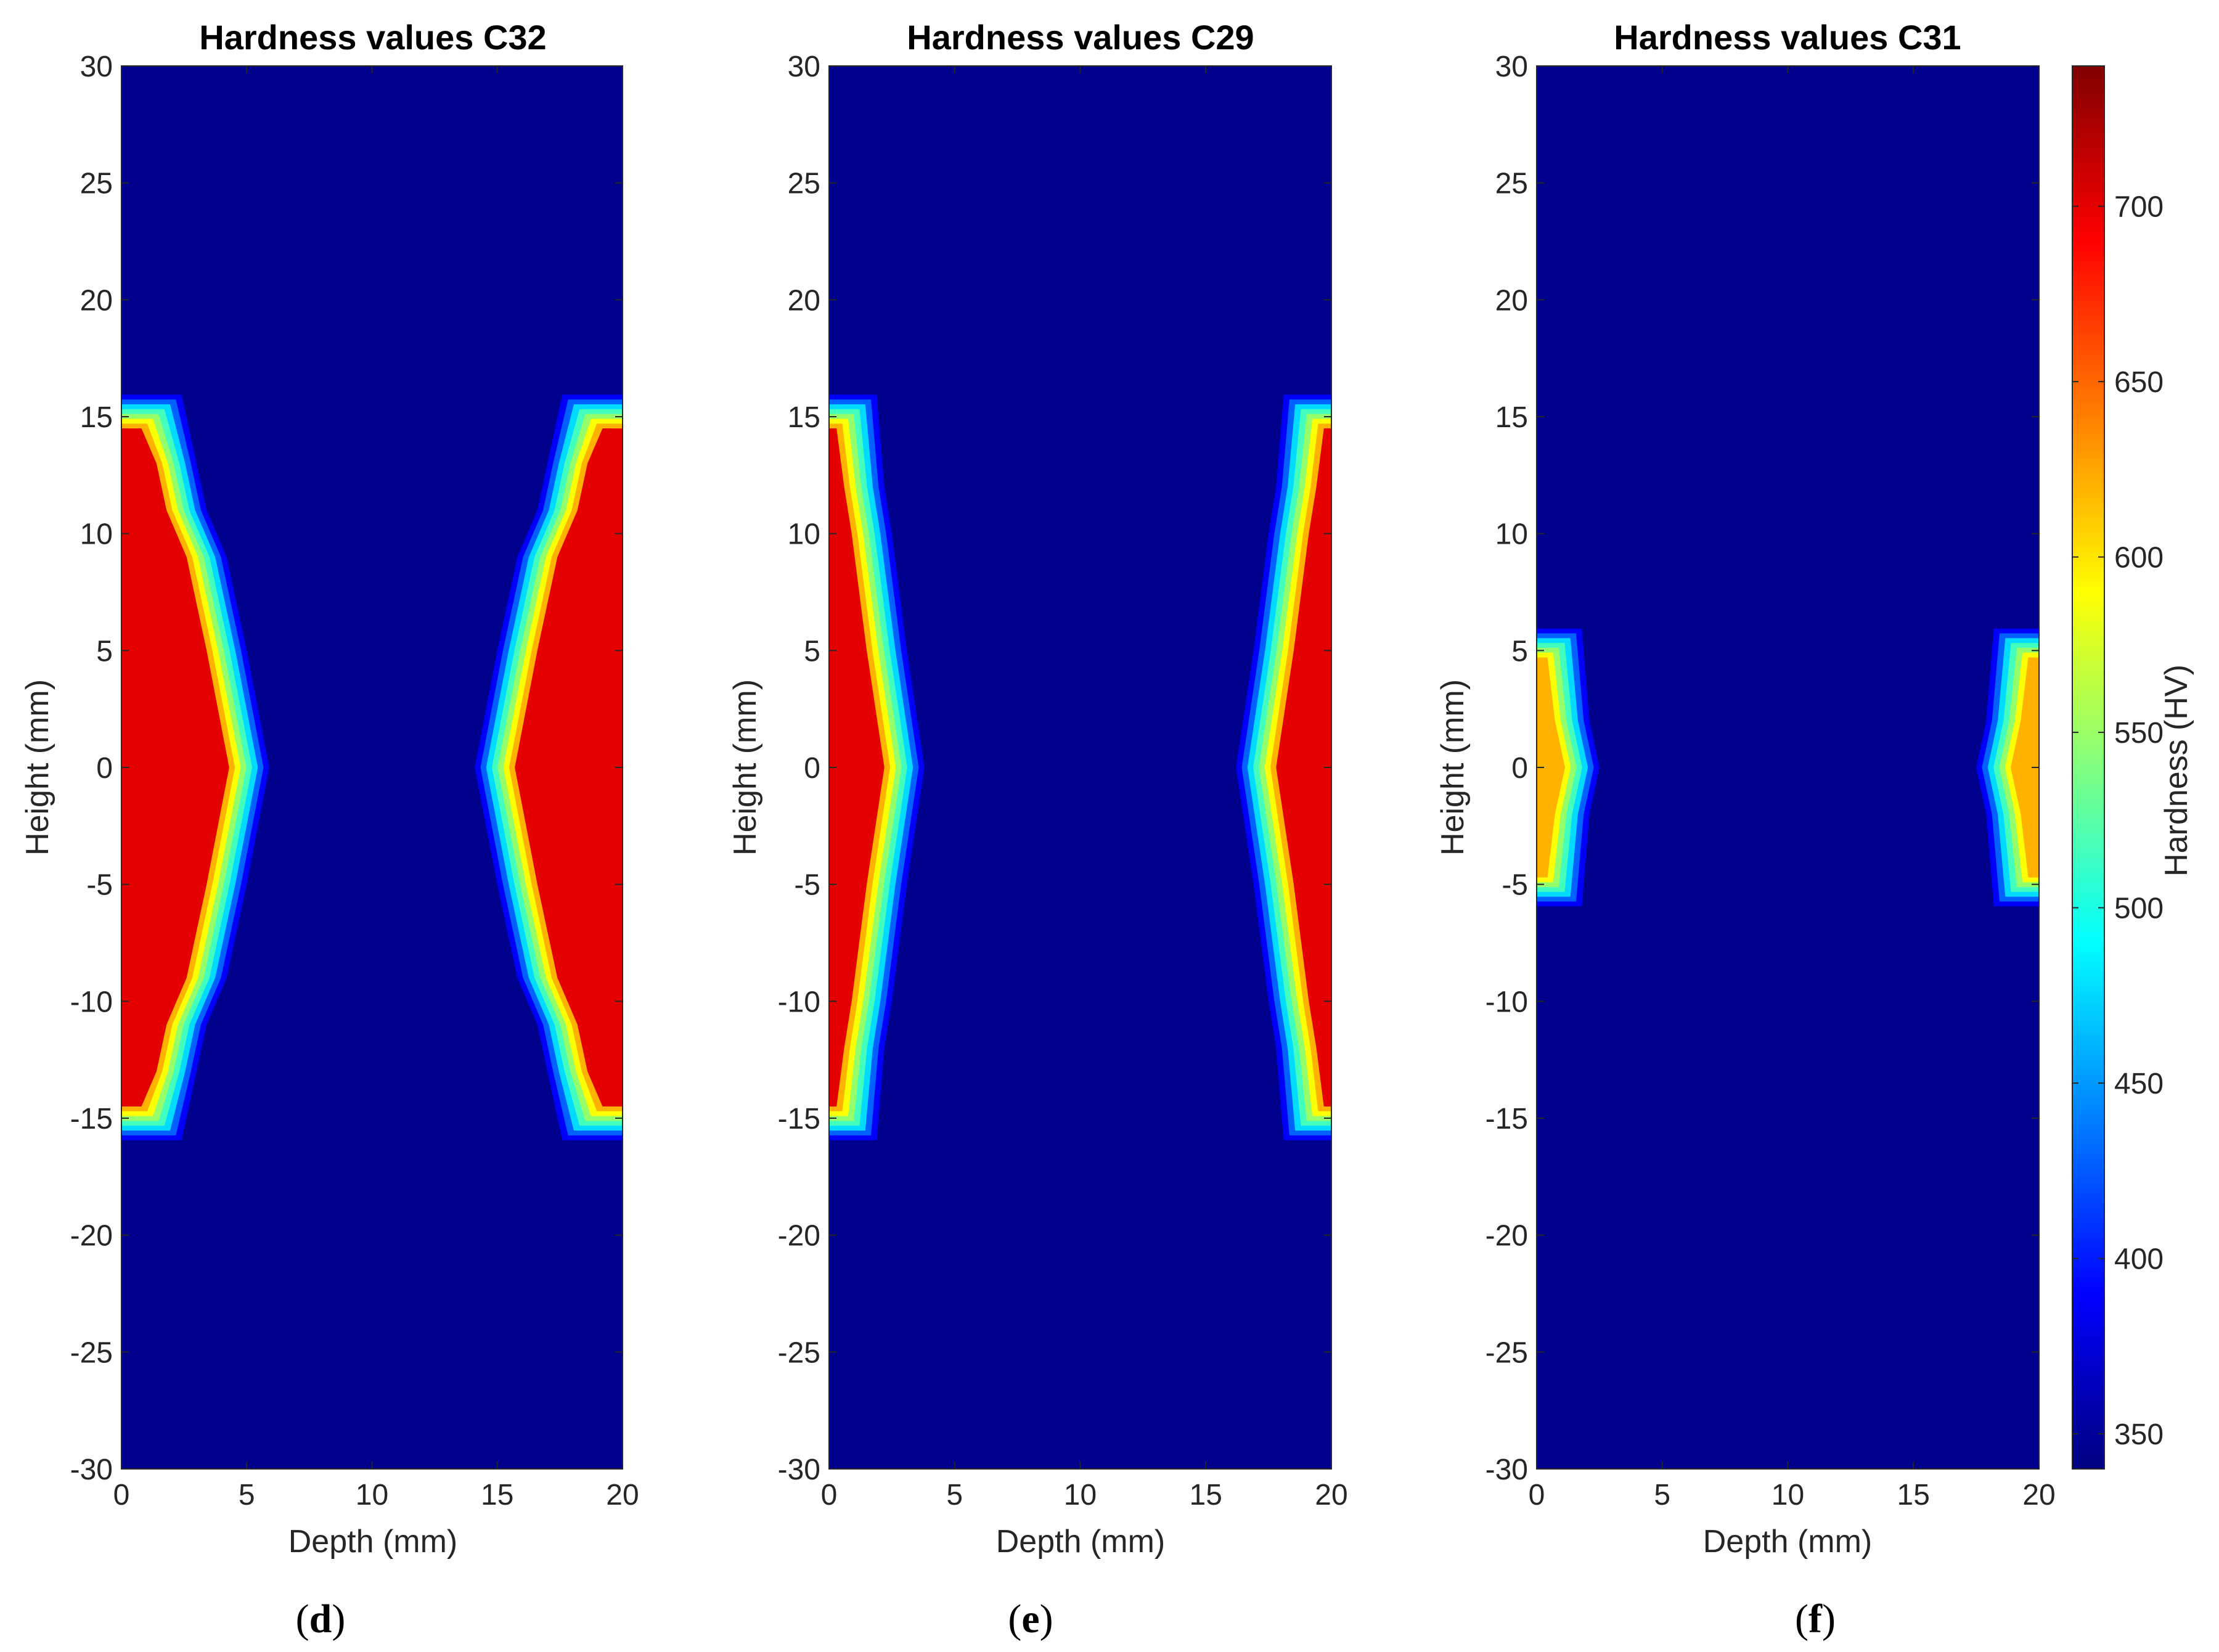 The image size is (2219, 1652). I want to click on sub-label-letter-d: d, so click(320, 1619).